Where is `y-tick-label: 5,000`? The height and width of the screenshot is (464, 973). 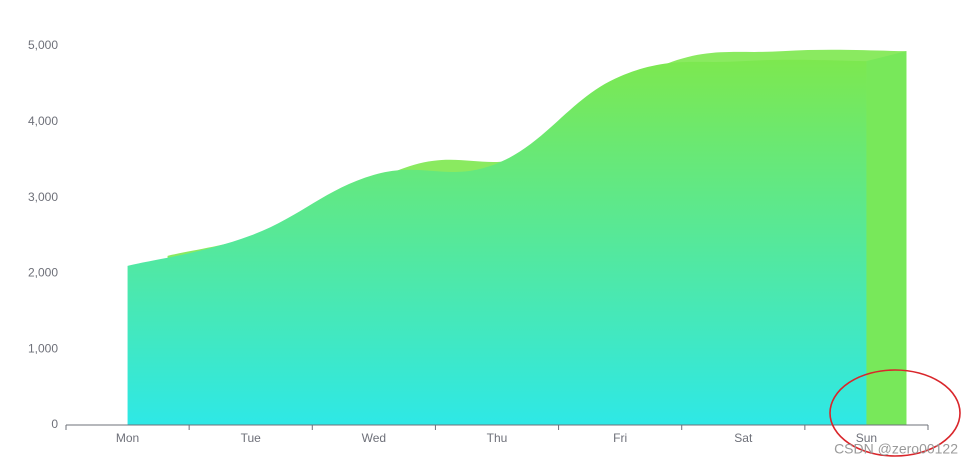 y-tick-label: 5,000 is located at coordinates (43, 45).